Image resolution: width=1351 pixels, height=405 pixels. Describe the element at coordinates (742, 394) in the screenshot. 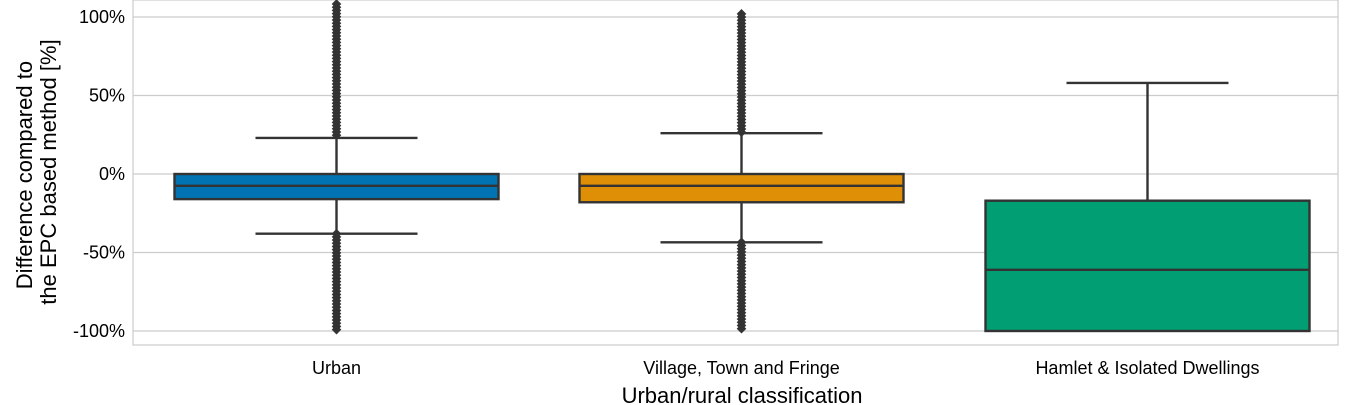

I see `x-axis-title: Urban/rural classification` at that location.